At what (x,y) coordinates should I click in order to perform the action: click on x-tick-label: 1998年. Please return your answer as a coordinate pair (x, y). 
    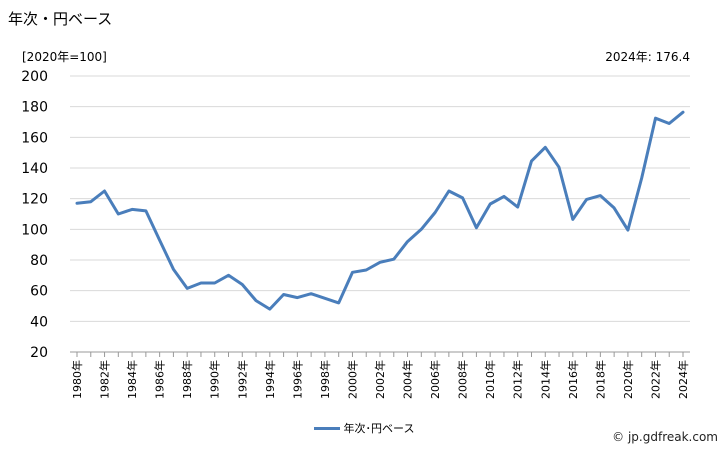
    Looking at the image, I should click on (325, 379).